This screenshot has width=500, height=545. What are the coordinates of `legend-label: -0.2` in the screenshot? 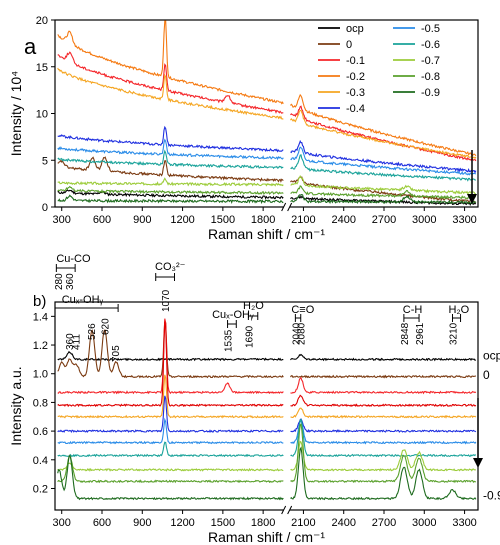 It's located at (355, 77).